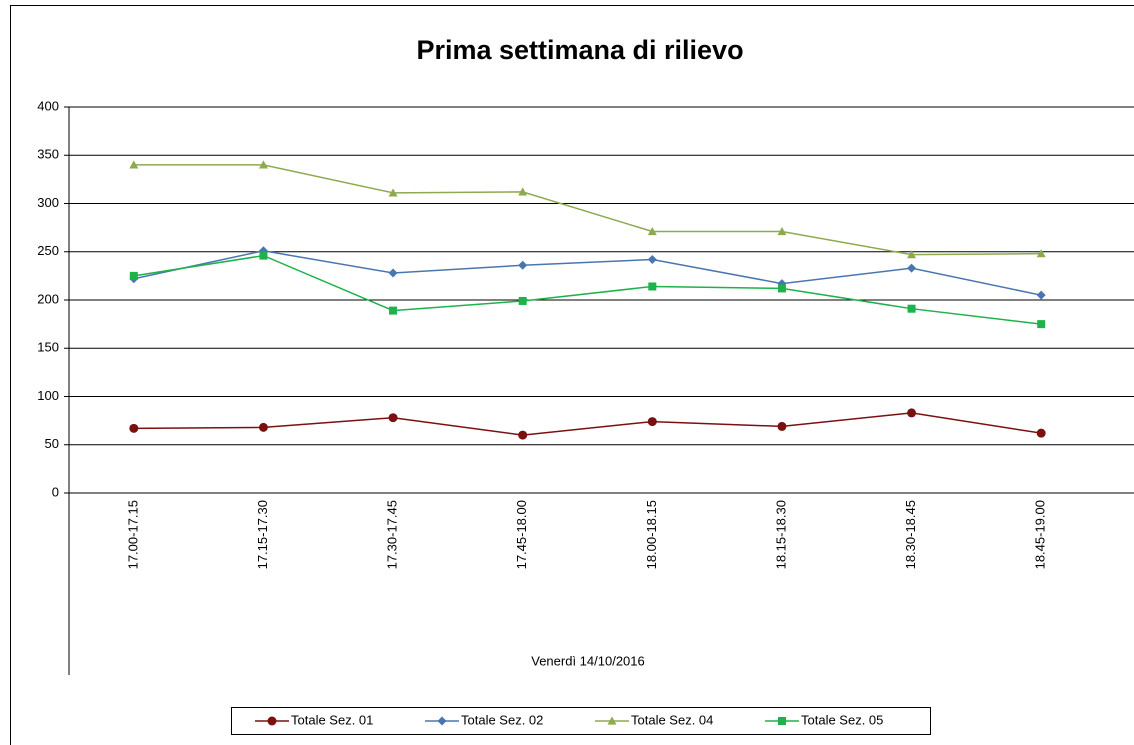 The height and width of the screenshot is (745, 1134). What do you see at coordinates (842, 719) in the screenshot?
I see `legend-label: Totale Sez. 05` at bounding box center [842, 719].